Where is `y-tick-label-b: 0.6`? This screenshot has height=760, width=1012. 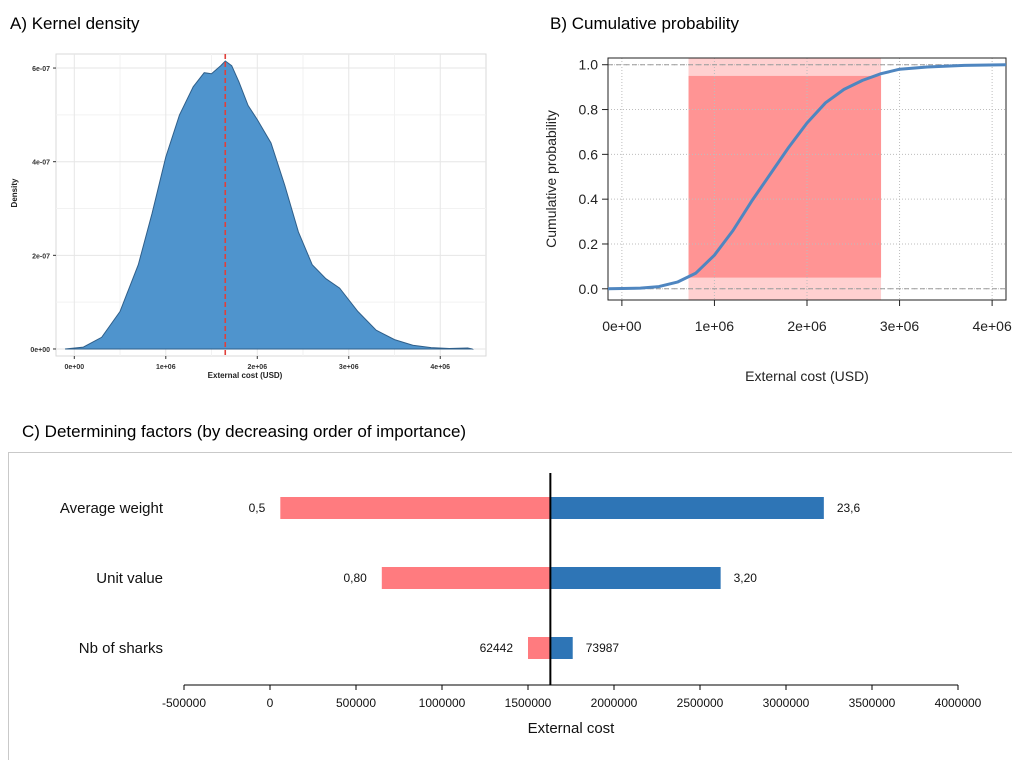
y-tick-label-b: 0.6 is located at coordinates (589, 154).